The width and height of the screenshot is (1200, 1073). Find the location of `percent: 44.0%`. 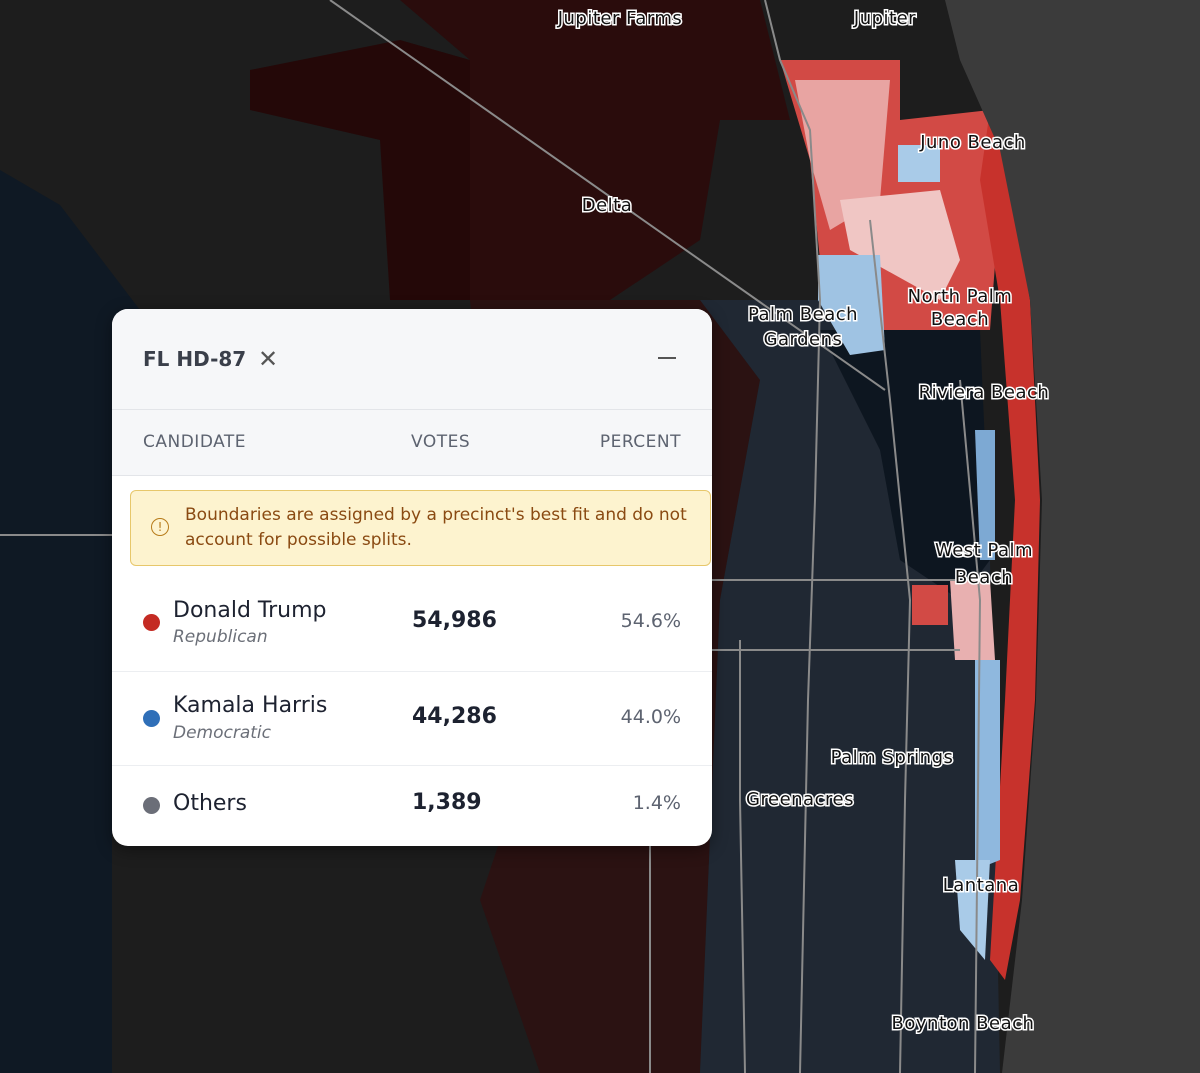

percent: 44.0% is located at coordinates (650, 717).